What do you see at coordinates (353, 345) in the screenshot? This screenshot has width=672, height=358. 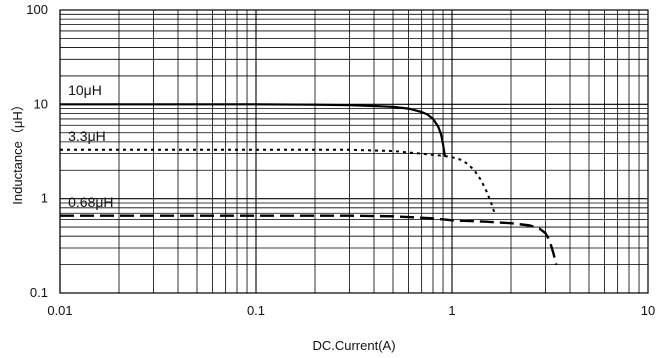 I see `x-axis-title: DC.Current(A)` at bounding box center [353, 345].